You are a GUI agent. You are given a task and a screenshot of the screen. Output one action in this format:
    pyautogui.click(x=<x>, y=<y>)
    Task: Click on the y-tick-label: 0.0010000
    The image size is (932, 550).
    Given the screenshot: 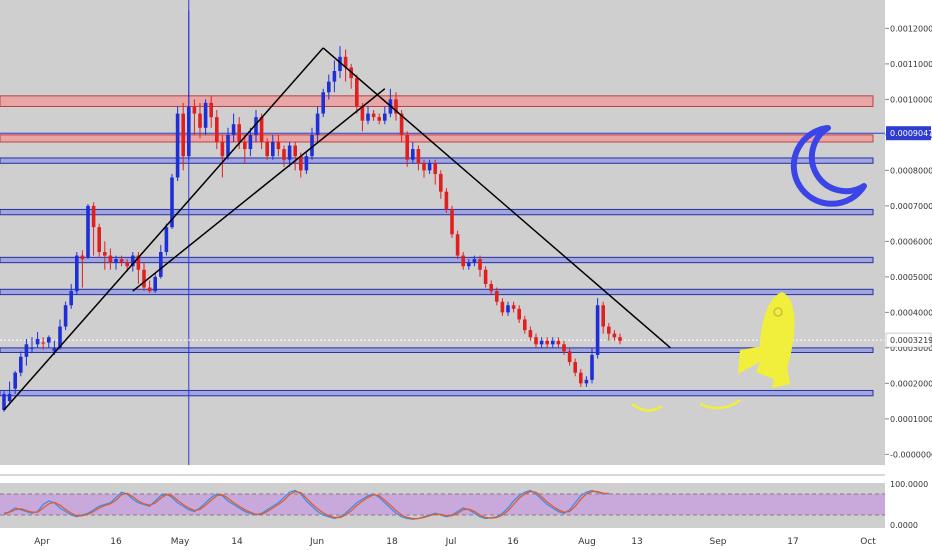 What is the action you would take?
    pyautogui.click(x=911, y=99)
    